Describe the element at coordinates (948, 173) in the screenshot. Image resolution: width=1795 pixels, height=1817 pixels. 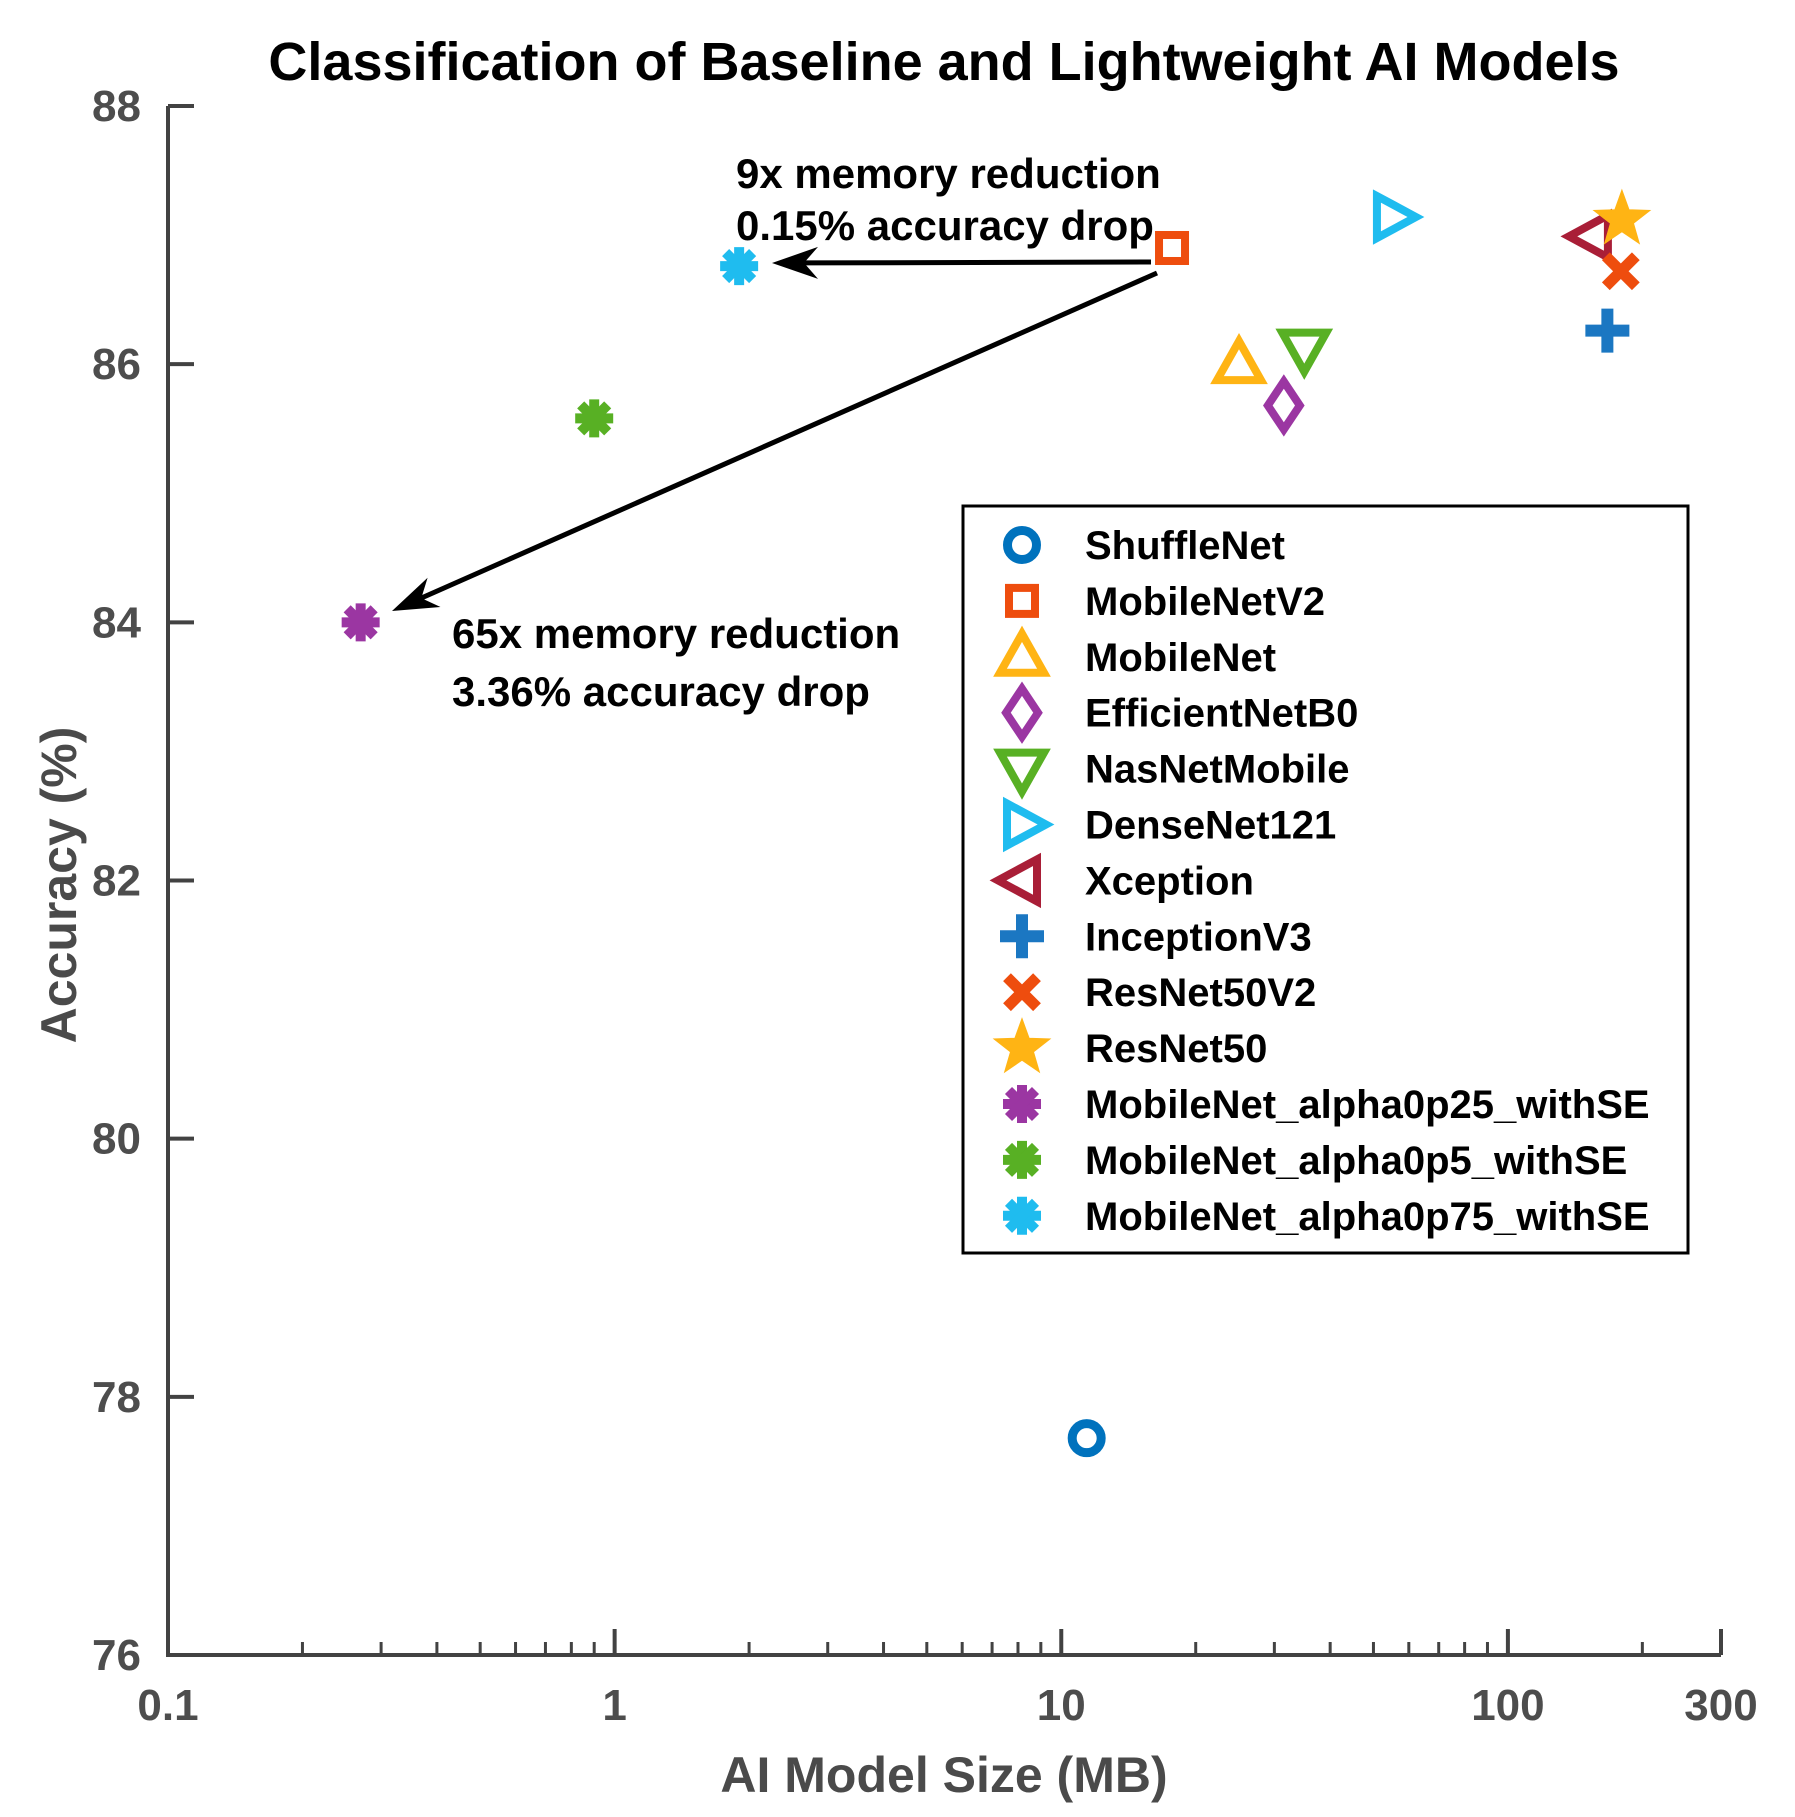
I see `annotation-text-line: 9x memory reduction` at that location.